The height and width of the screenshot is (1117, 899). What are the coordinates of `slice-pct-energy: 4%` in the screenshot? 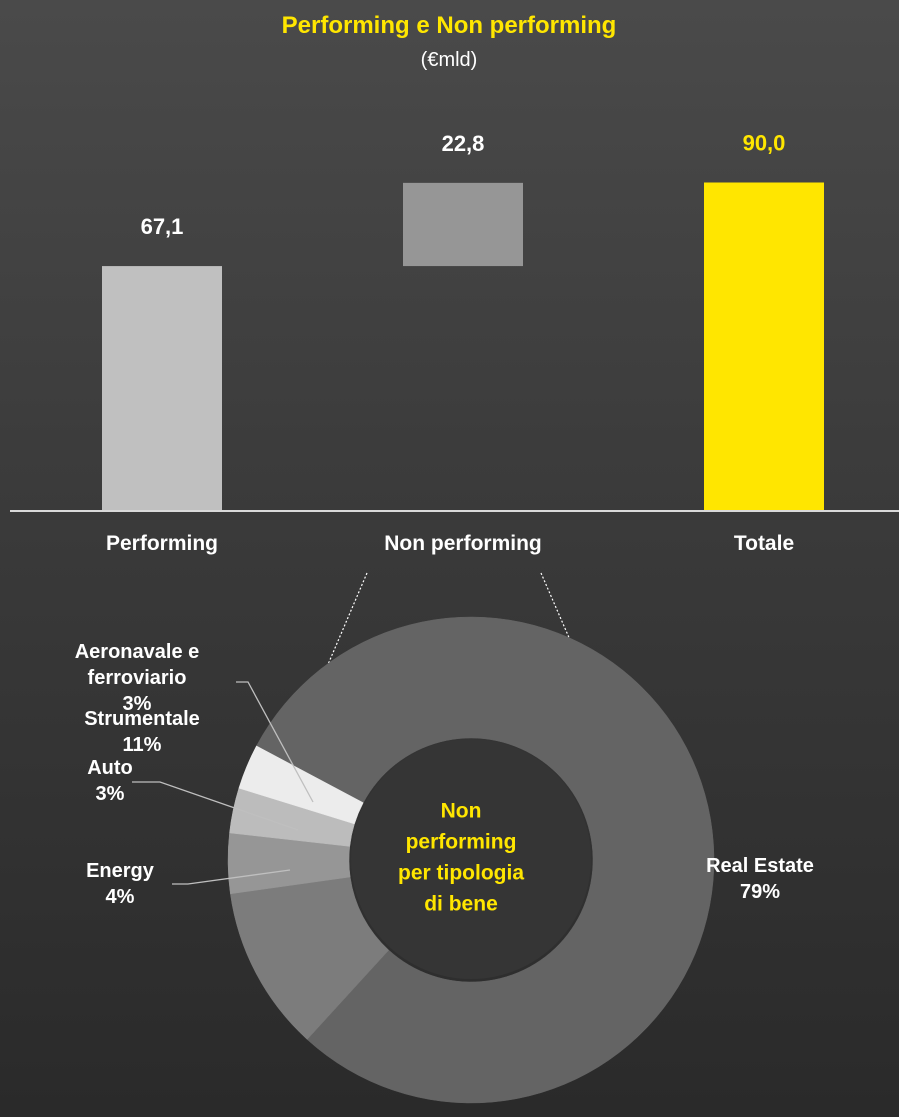 It's located at (120, 897).